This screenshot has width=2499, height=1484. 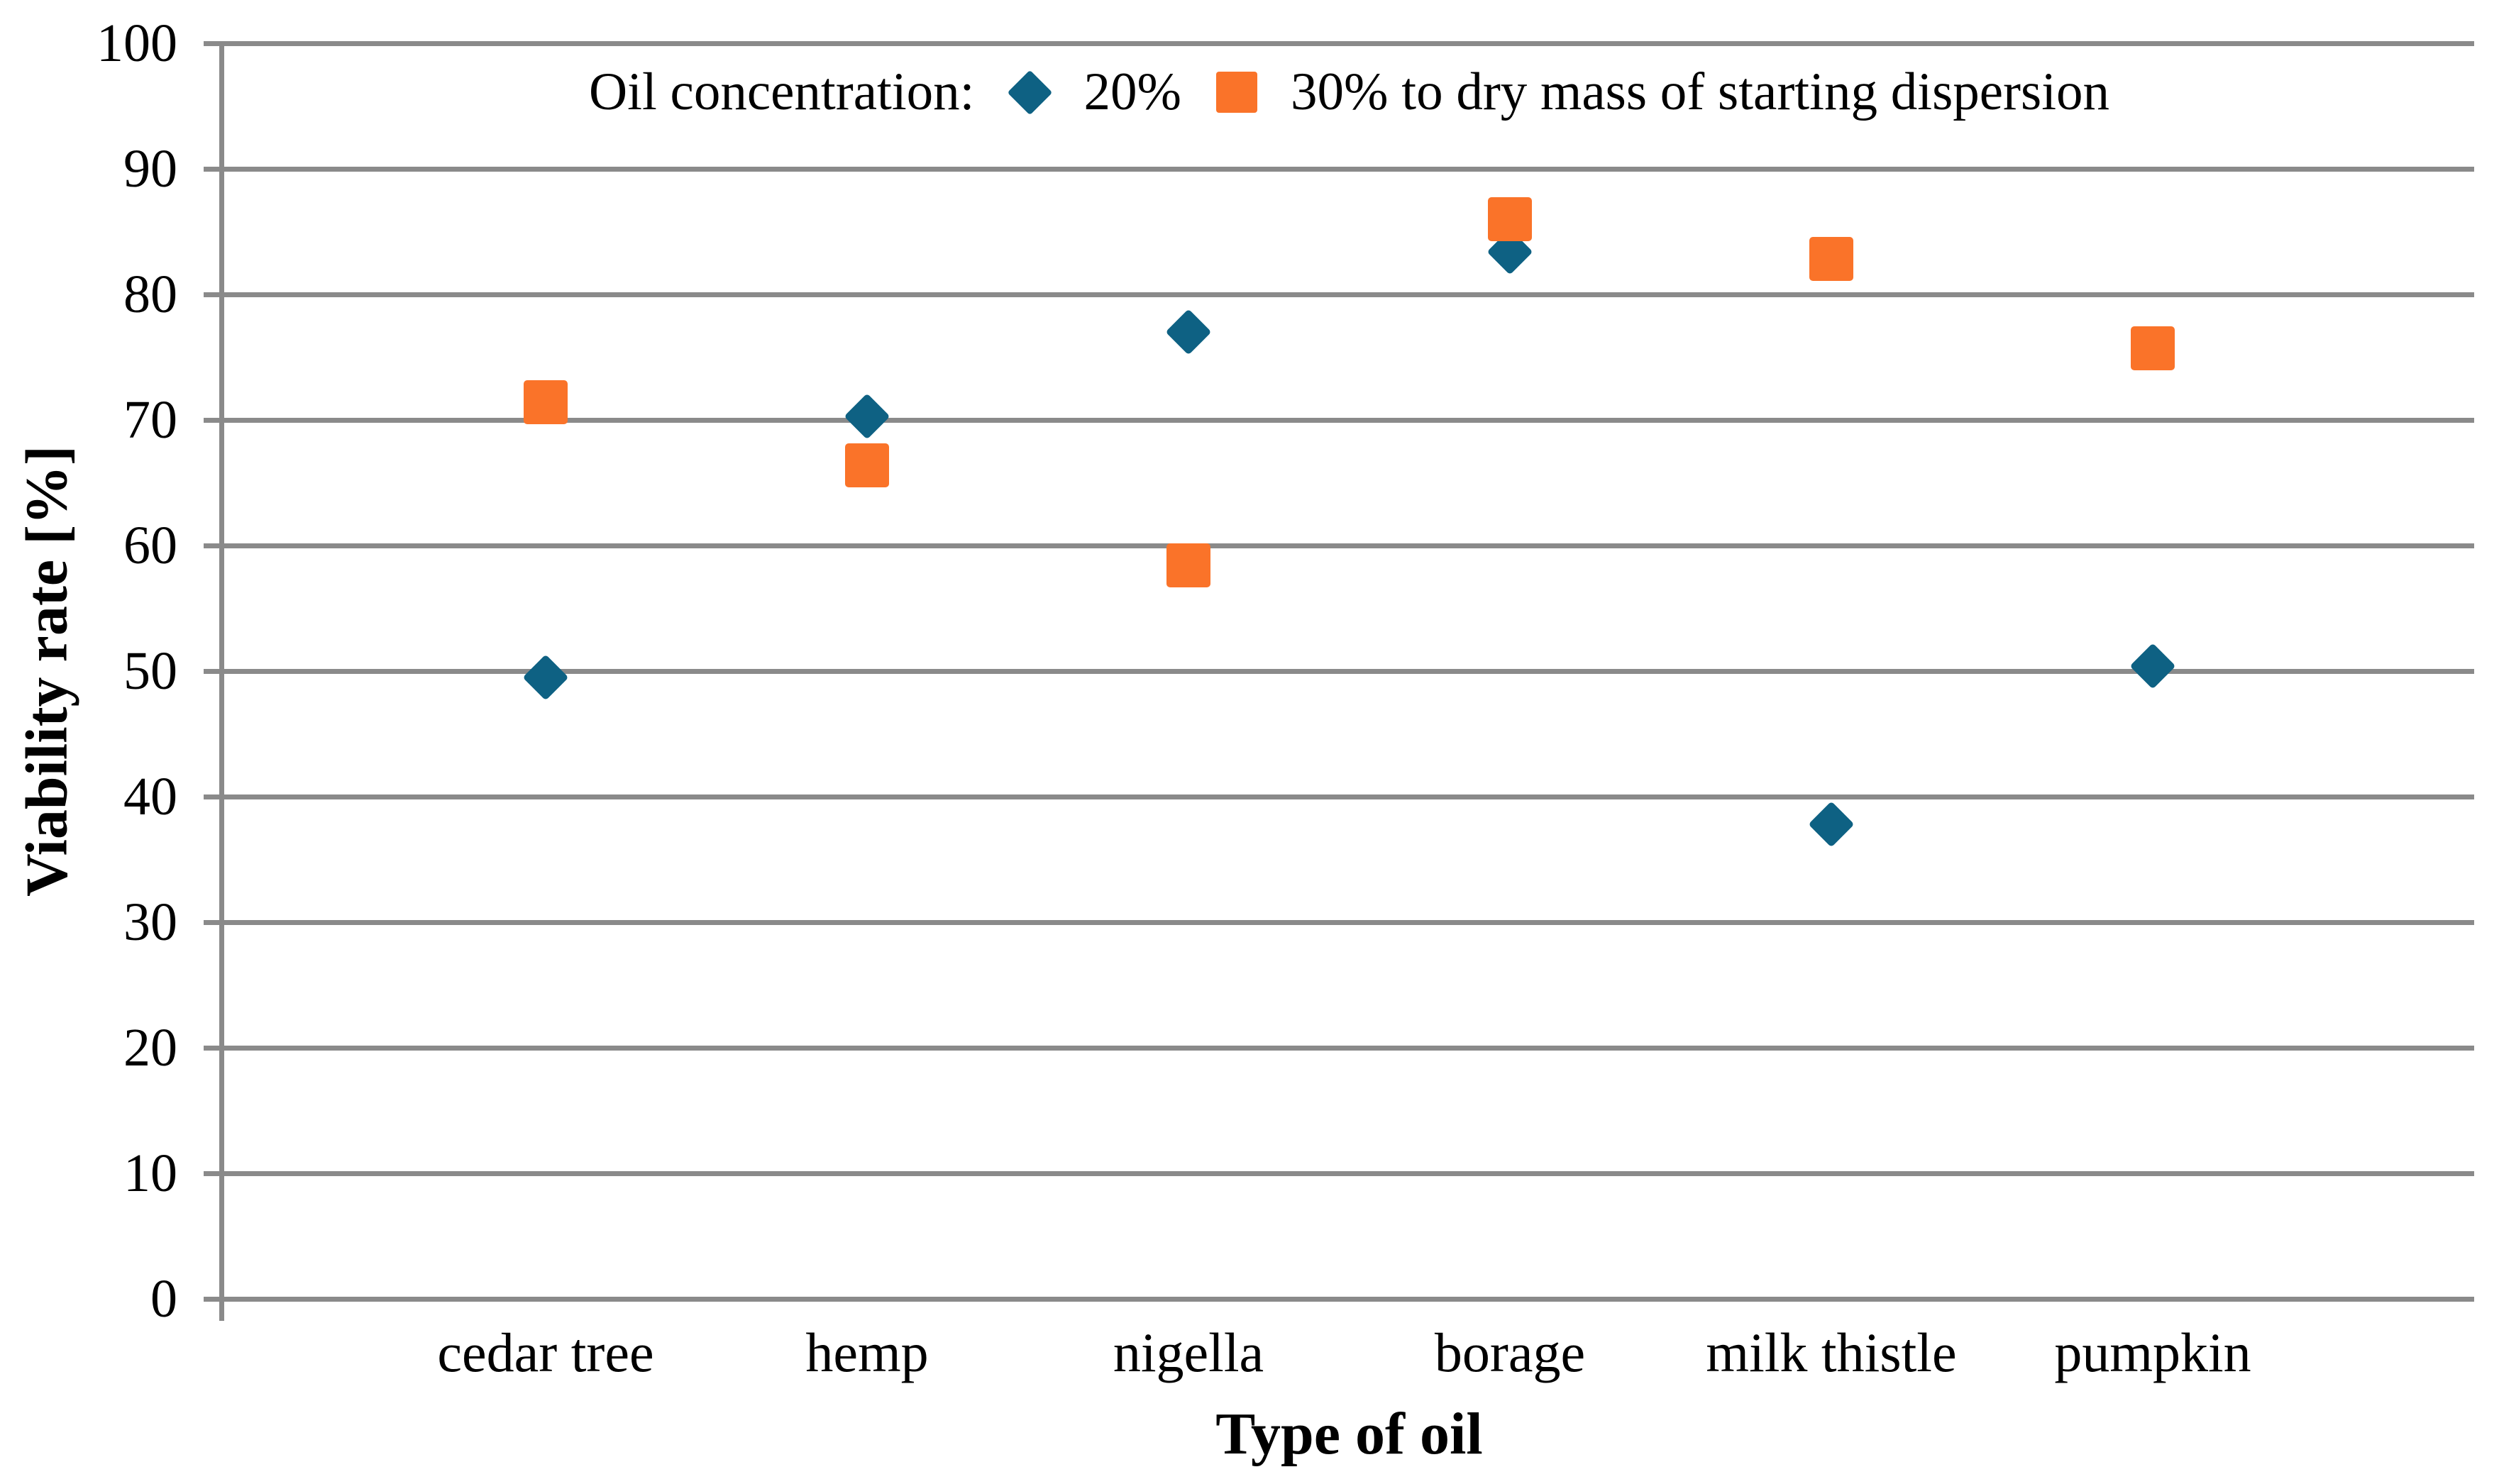 I want to click on x-category-label-5: pumpkin, so click(x=2153, y=1352).